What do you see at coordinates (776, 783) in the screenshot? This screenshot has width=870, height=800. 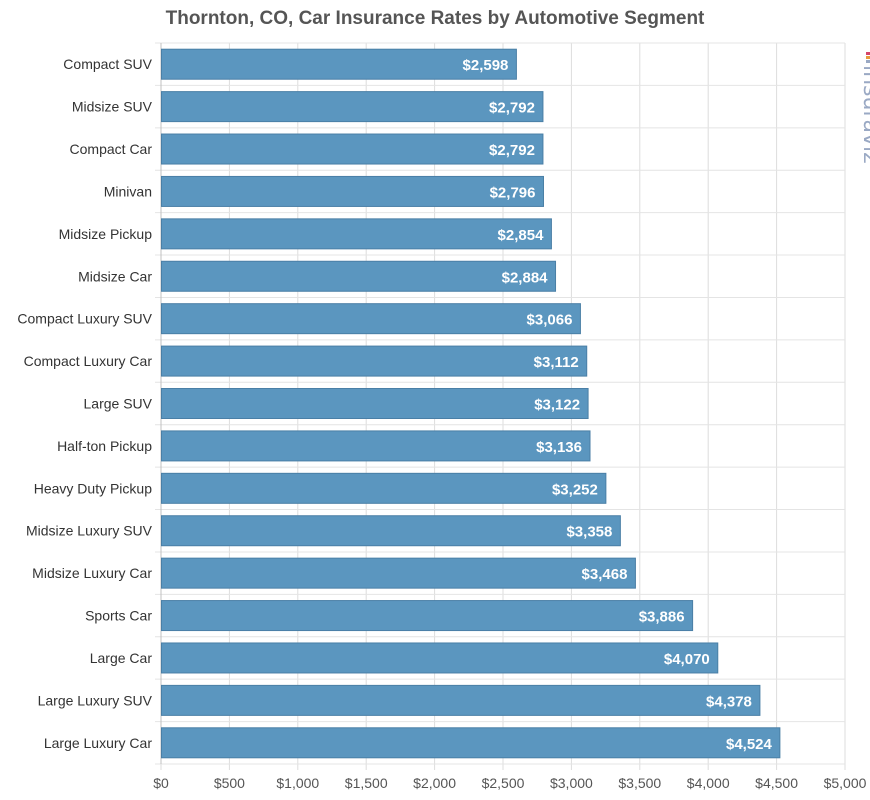 I see `x-tick-label: $4,500` at bounding box center [776, 783].